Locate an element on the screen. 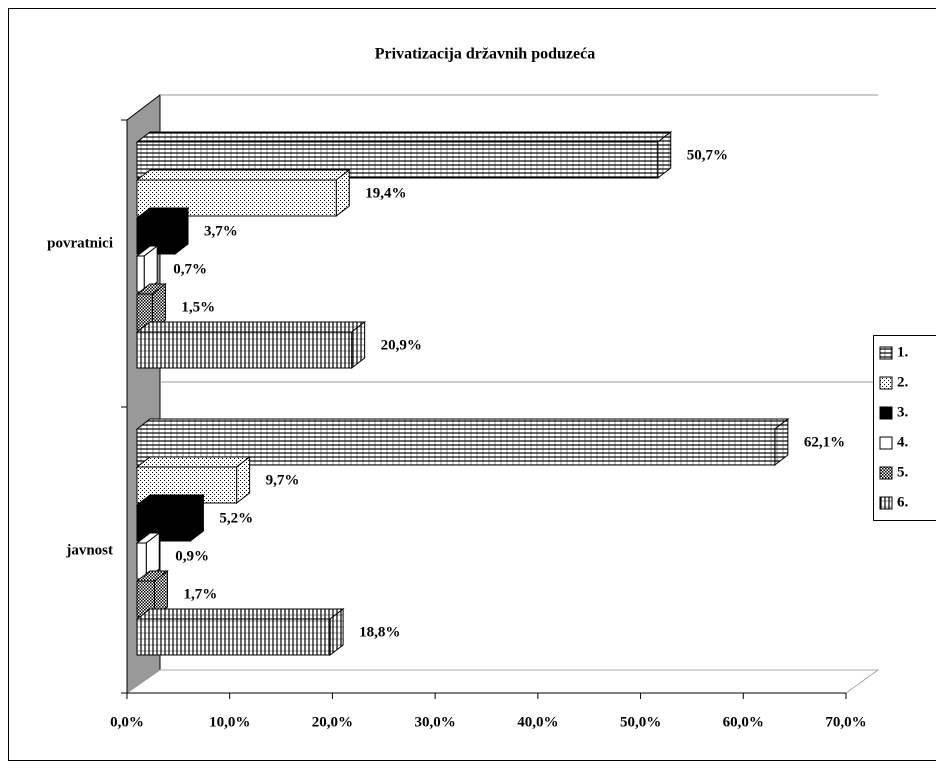 Image resolution: width=936 pixels, height=772 pixels. y-tick-label: javnost is located at coordinates (89, 550).